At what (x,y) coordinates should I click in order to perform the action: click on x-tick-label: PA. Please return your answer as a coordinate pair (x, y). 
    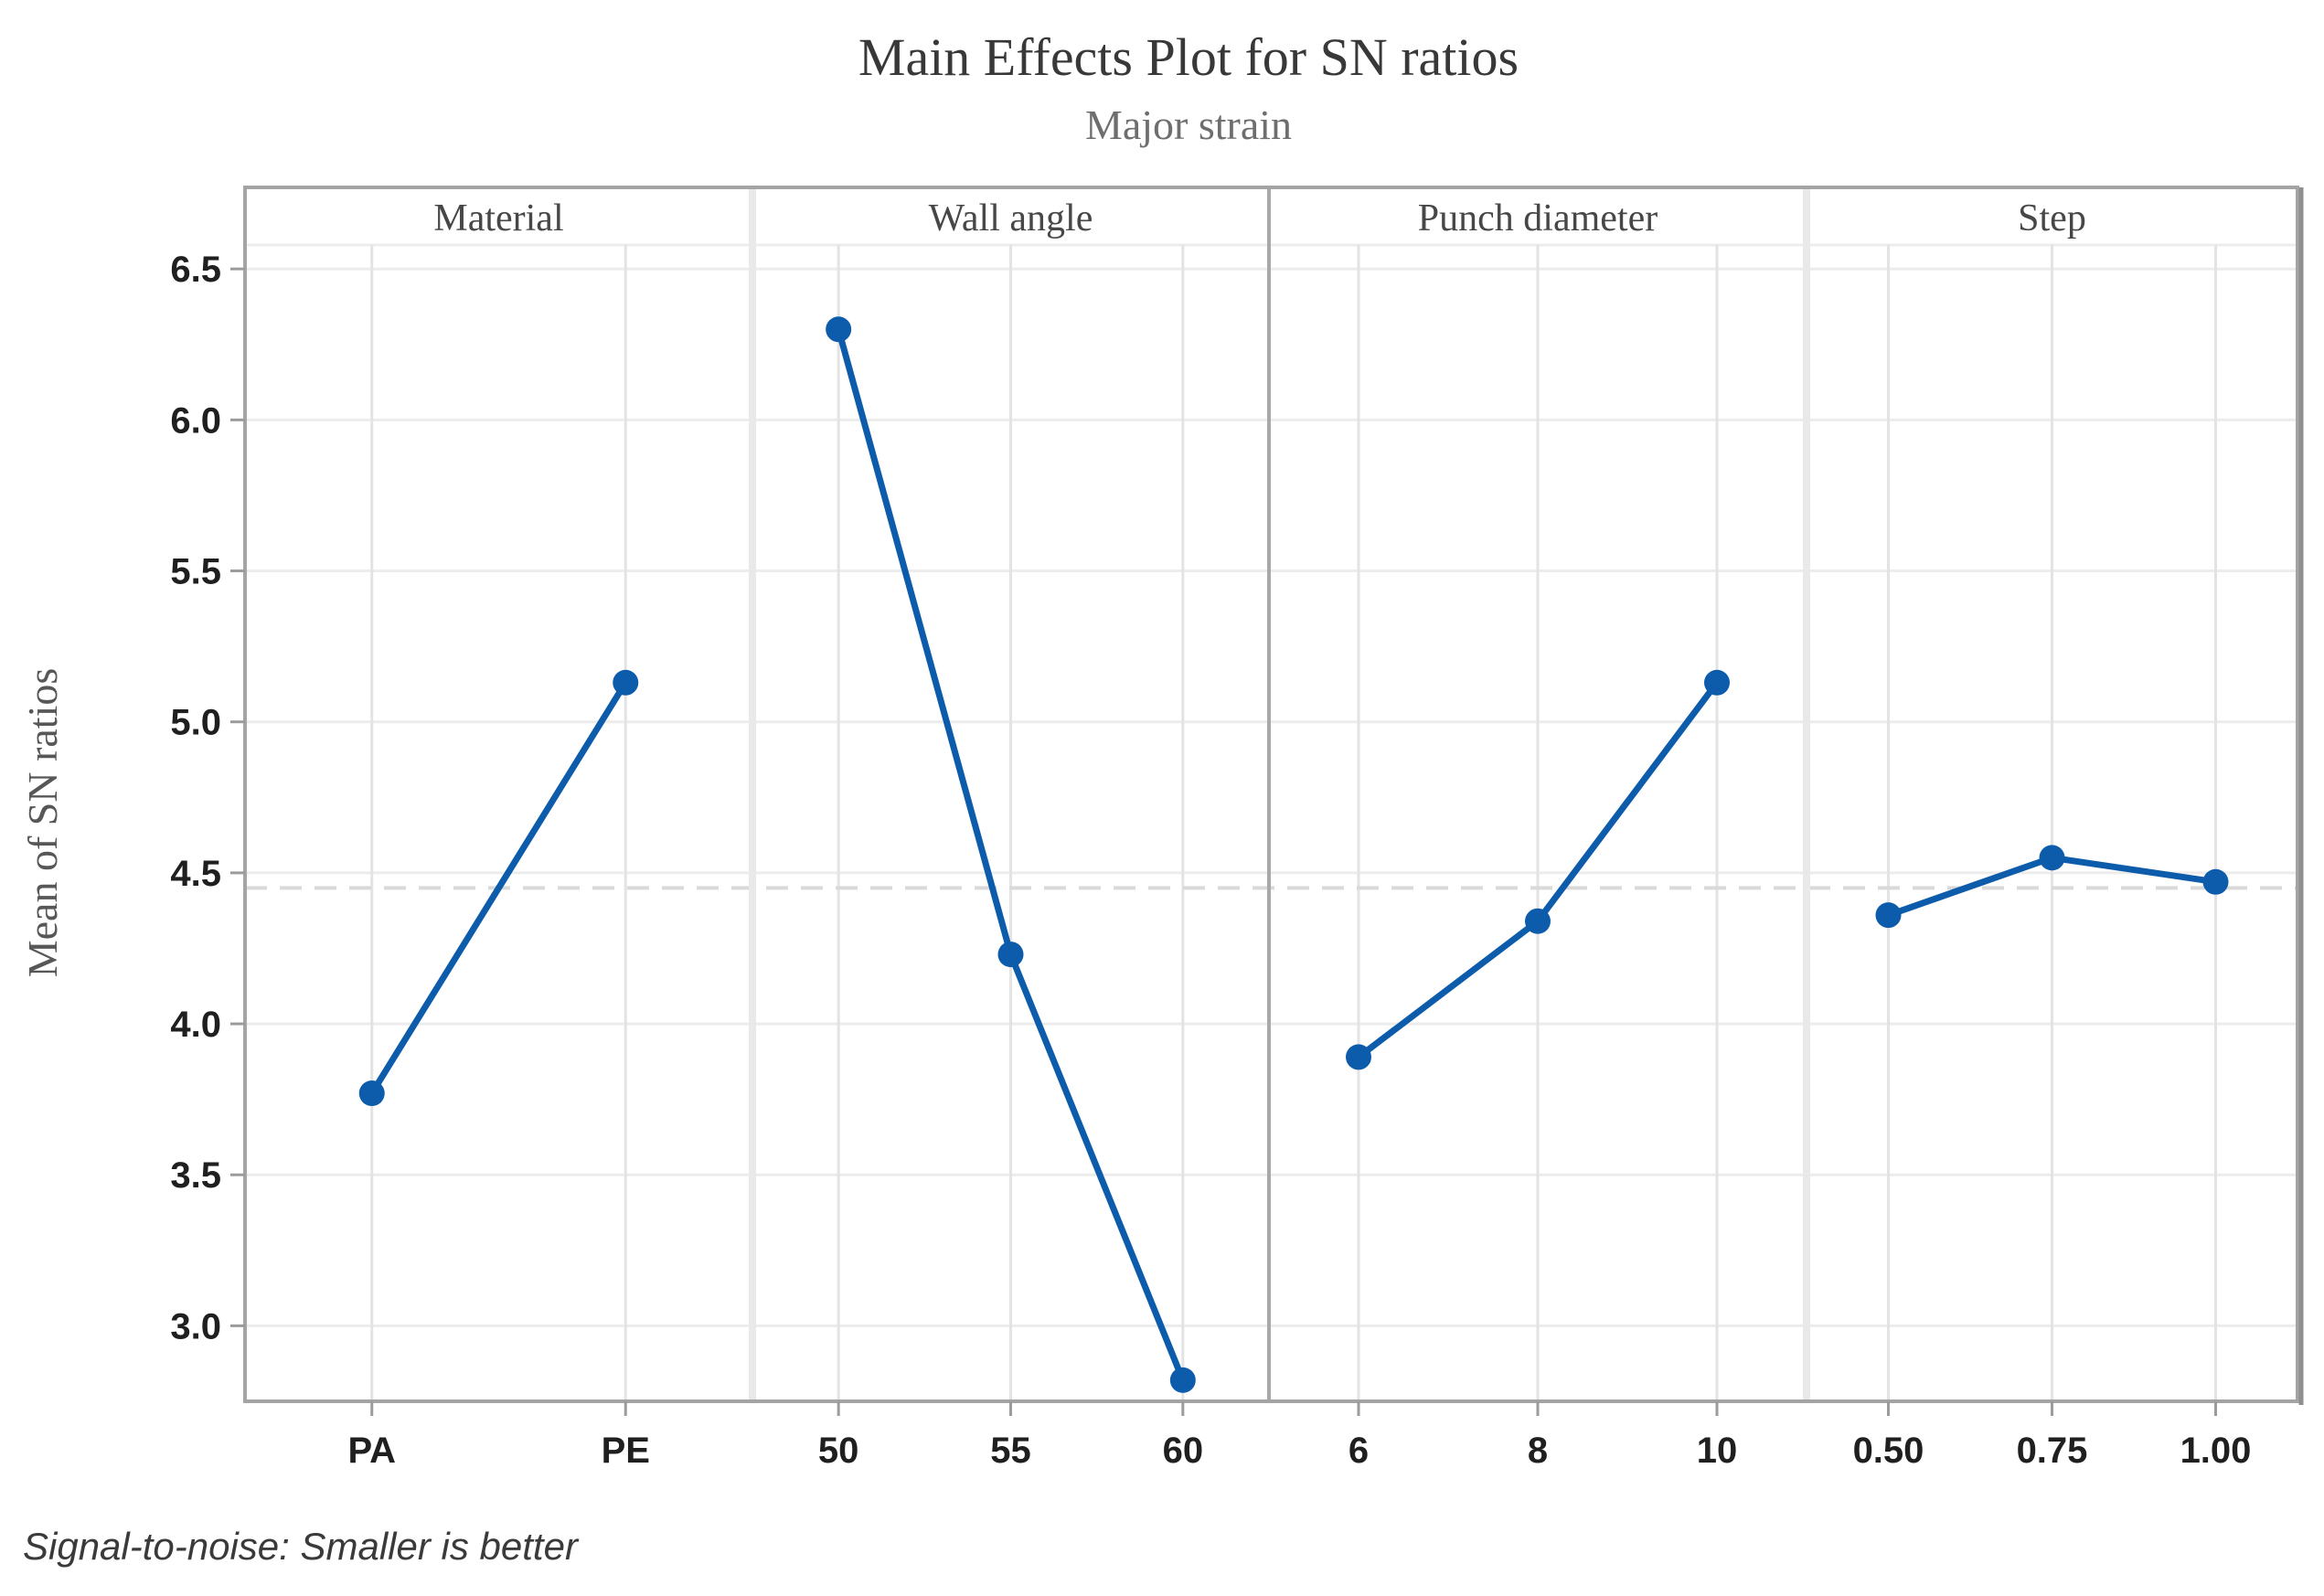
    Looking at the image, I should click on (371, 1451).